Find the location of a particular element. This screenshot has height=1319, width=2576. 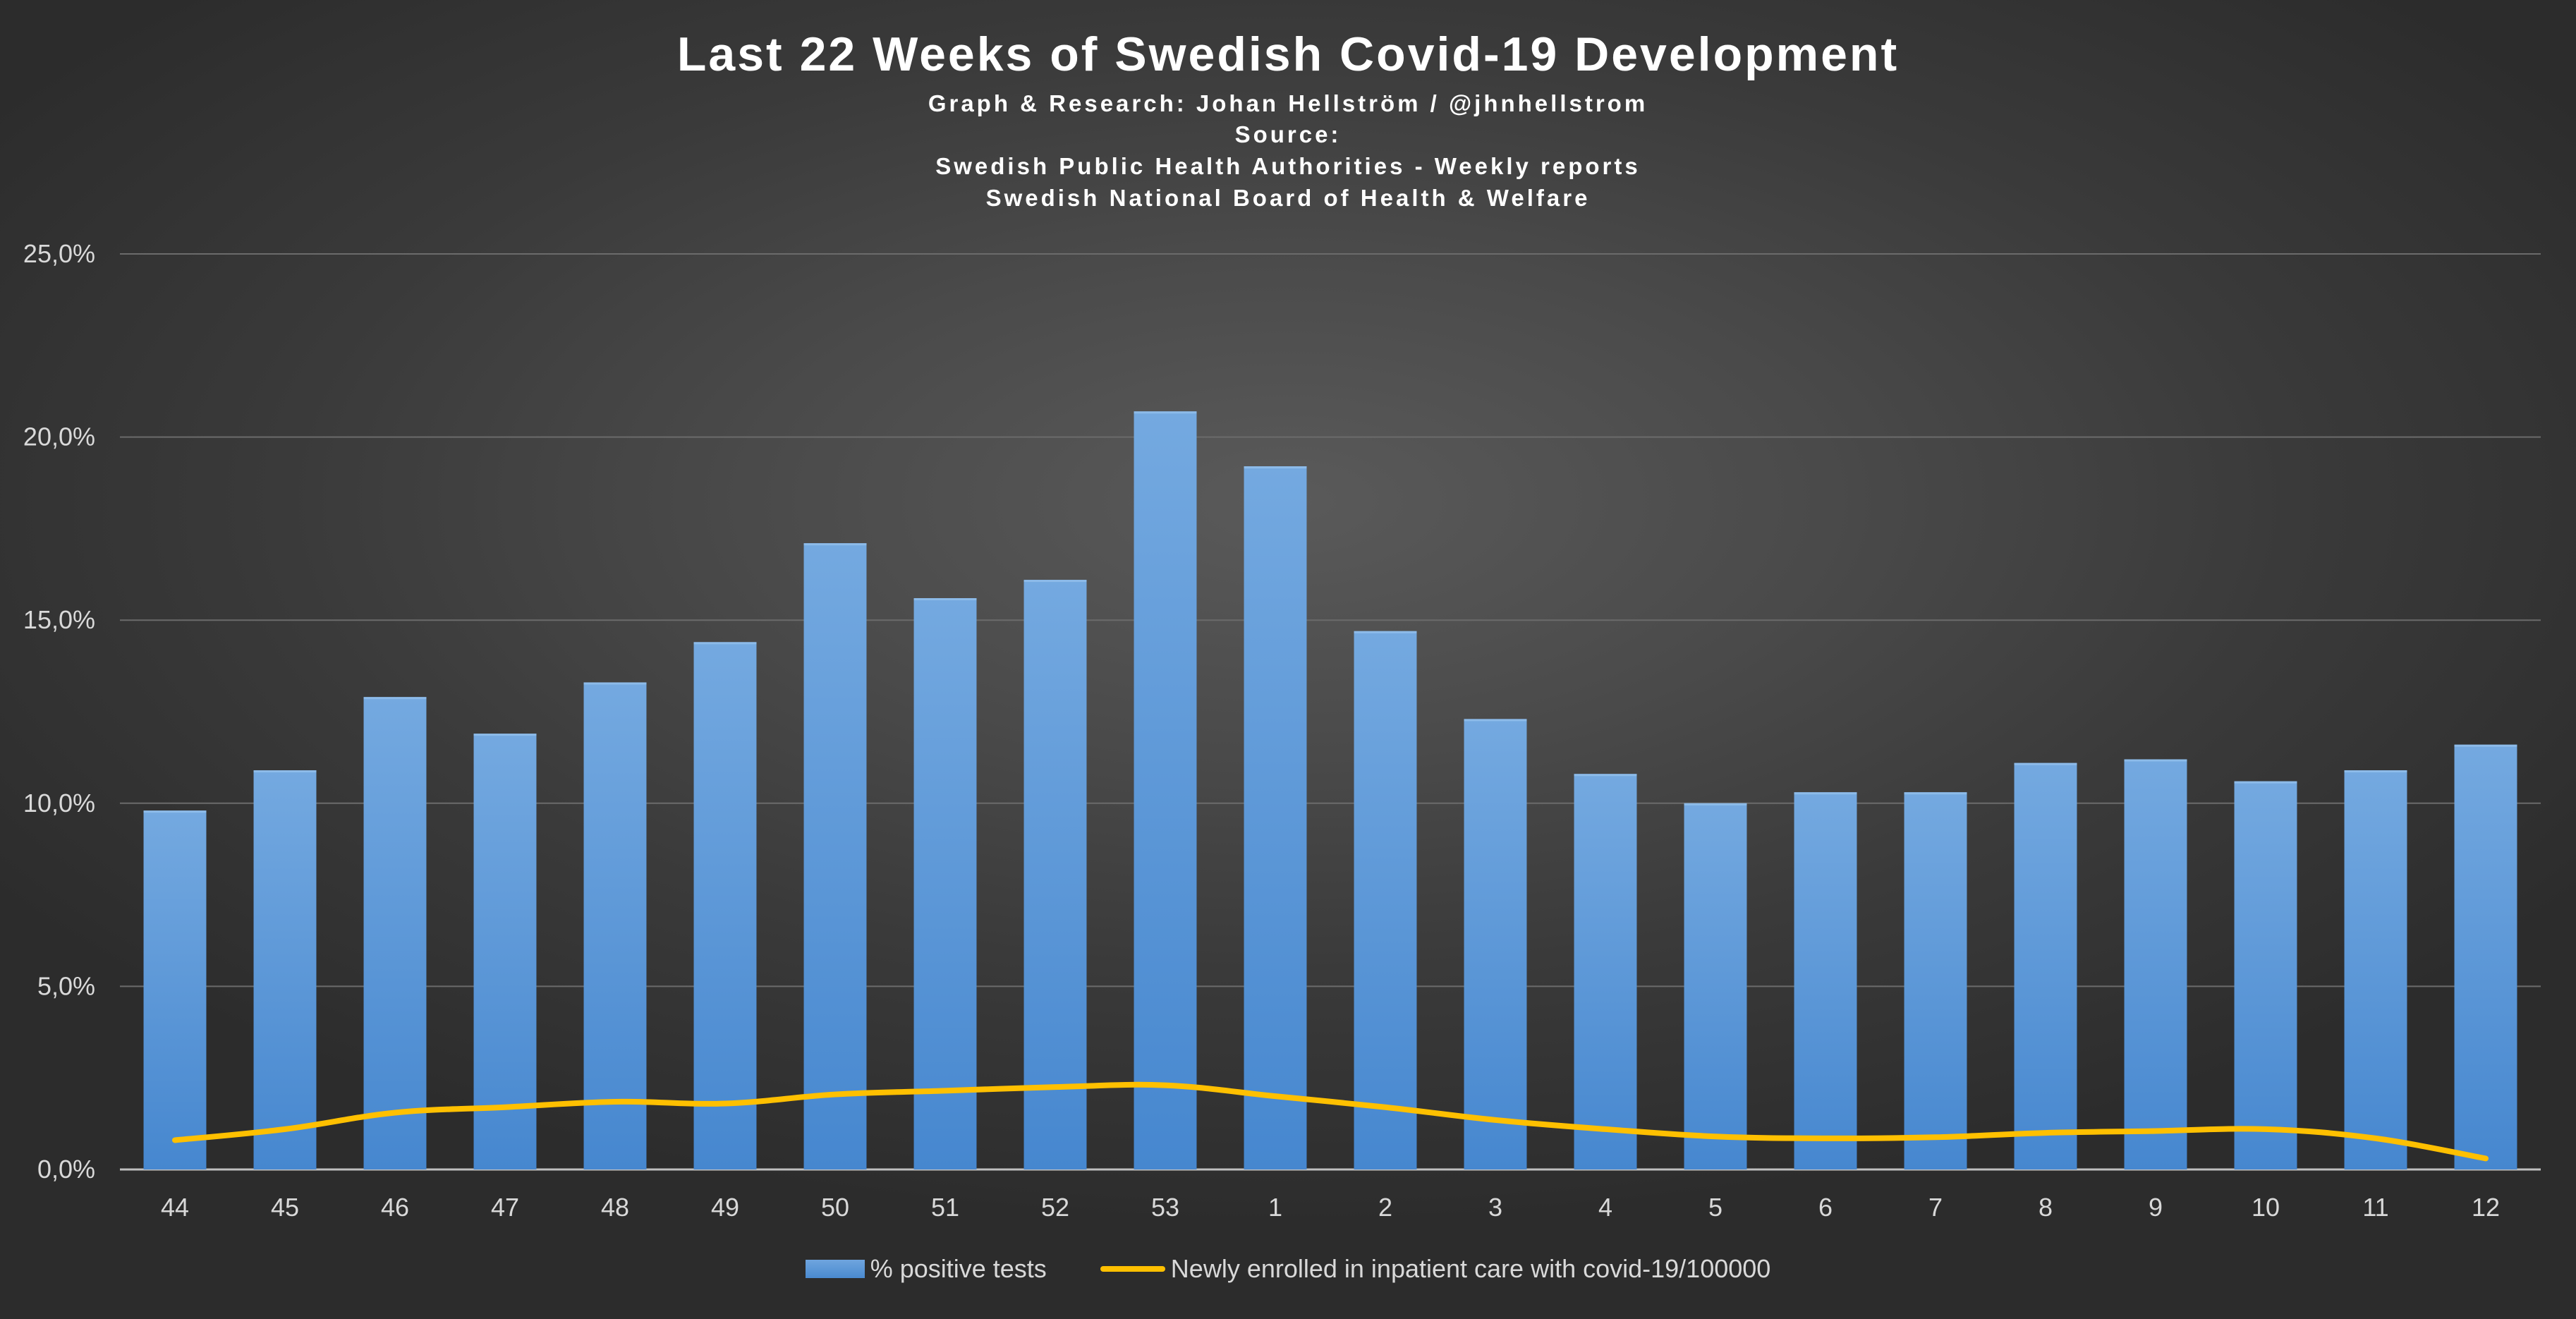

x-tick-label: 51 is located at coordinates (945, 1207).